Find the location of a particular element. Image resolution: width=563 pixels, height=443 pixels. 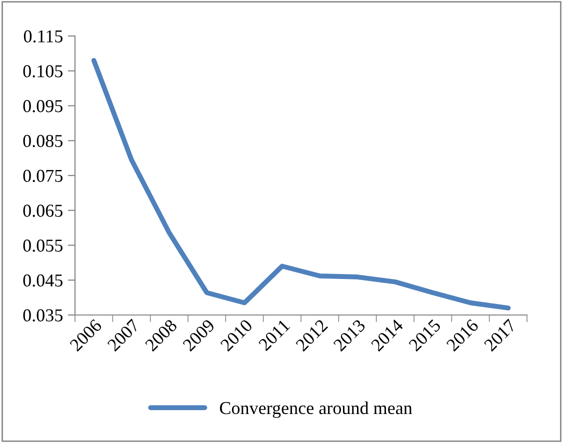

legend-label: Convergence around mean is located at coordinates (316, 409).